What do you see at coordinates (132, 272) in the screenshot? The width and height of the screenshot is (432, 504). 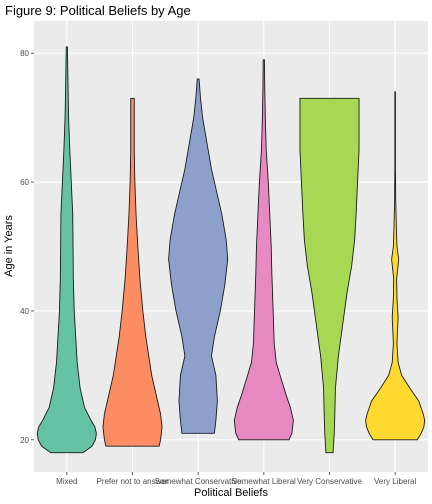 I see `violin-prefer-not-to-answer` at bounding box center [132, 272].